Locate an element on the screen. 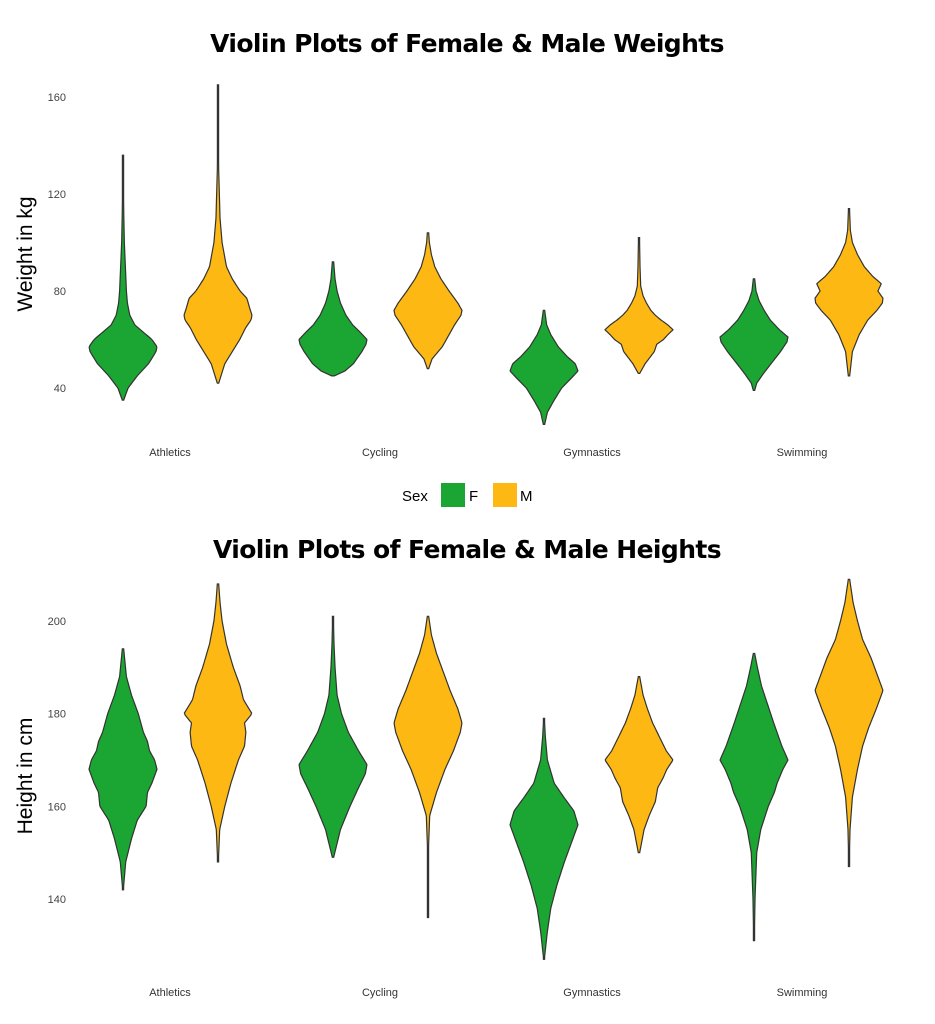  y-tick-label: 200 is located at coordinates (57, 622).